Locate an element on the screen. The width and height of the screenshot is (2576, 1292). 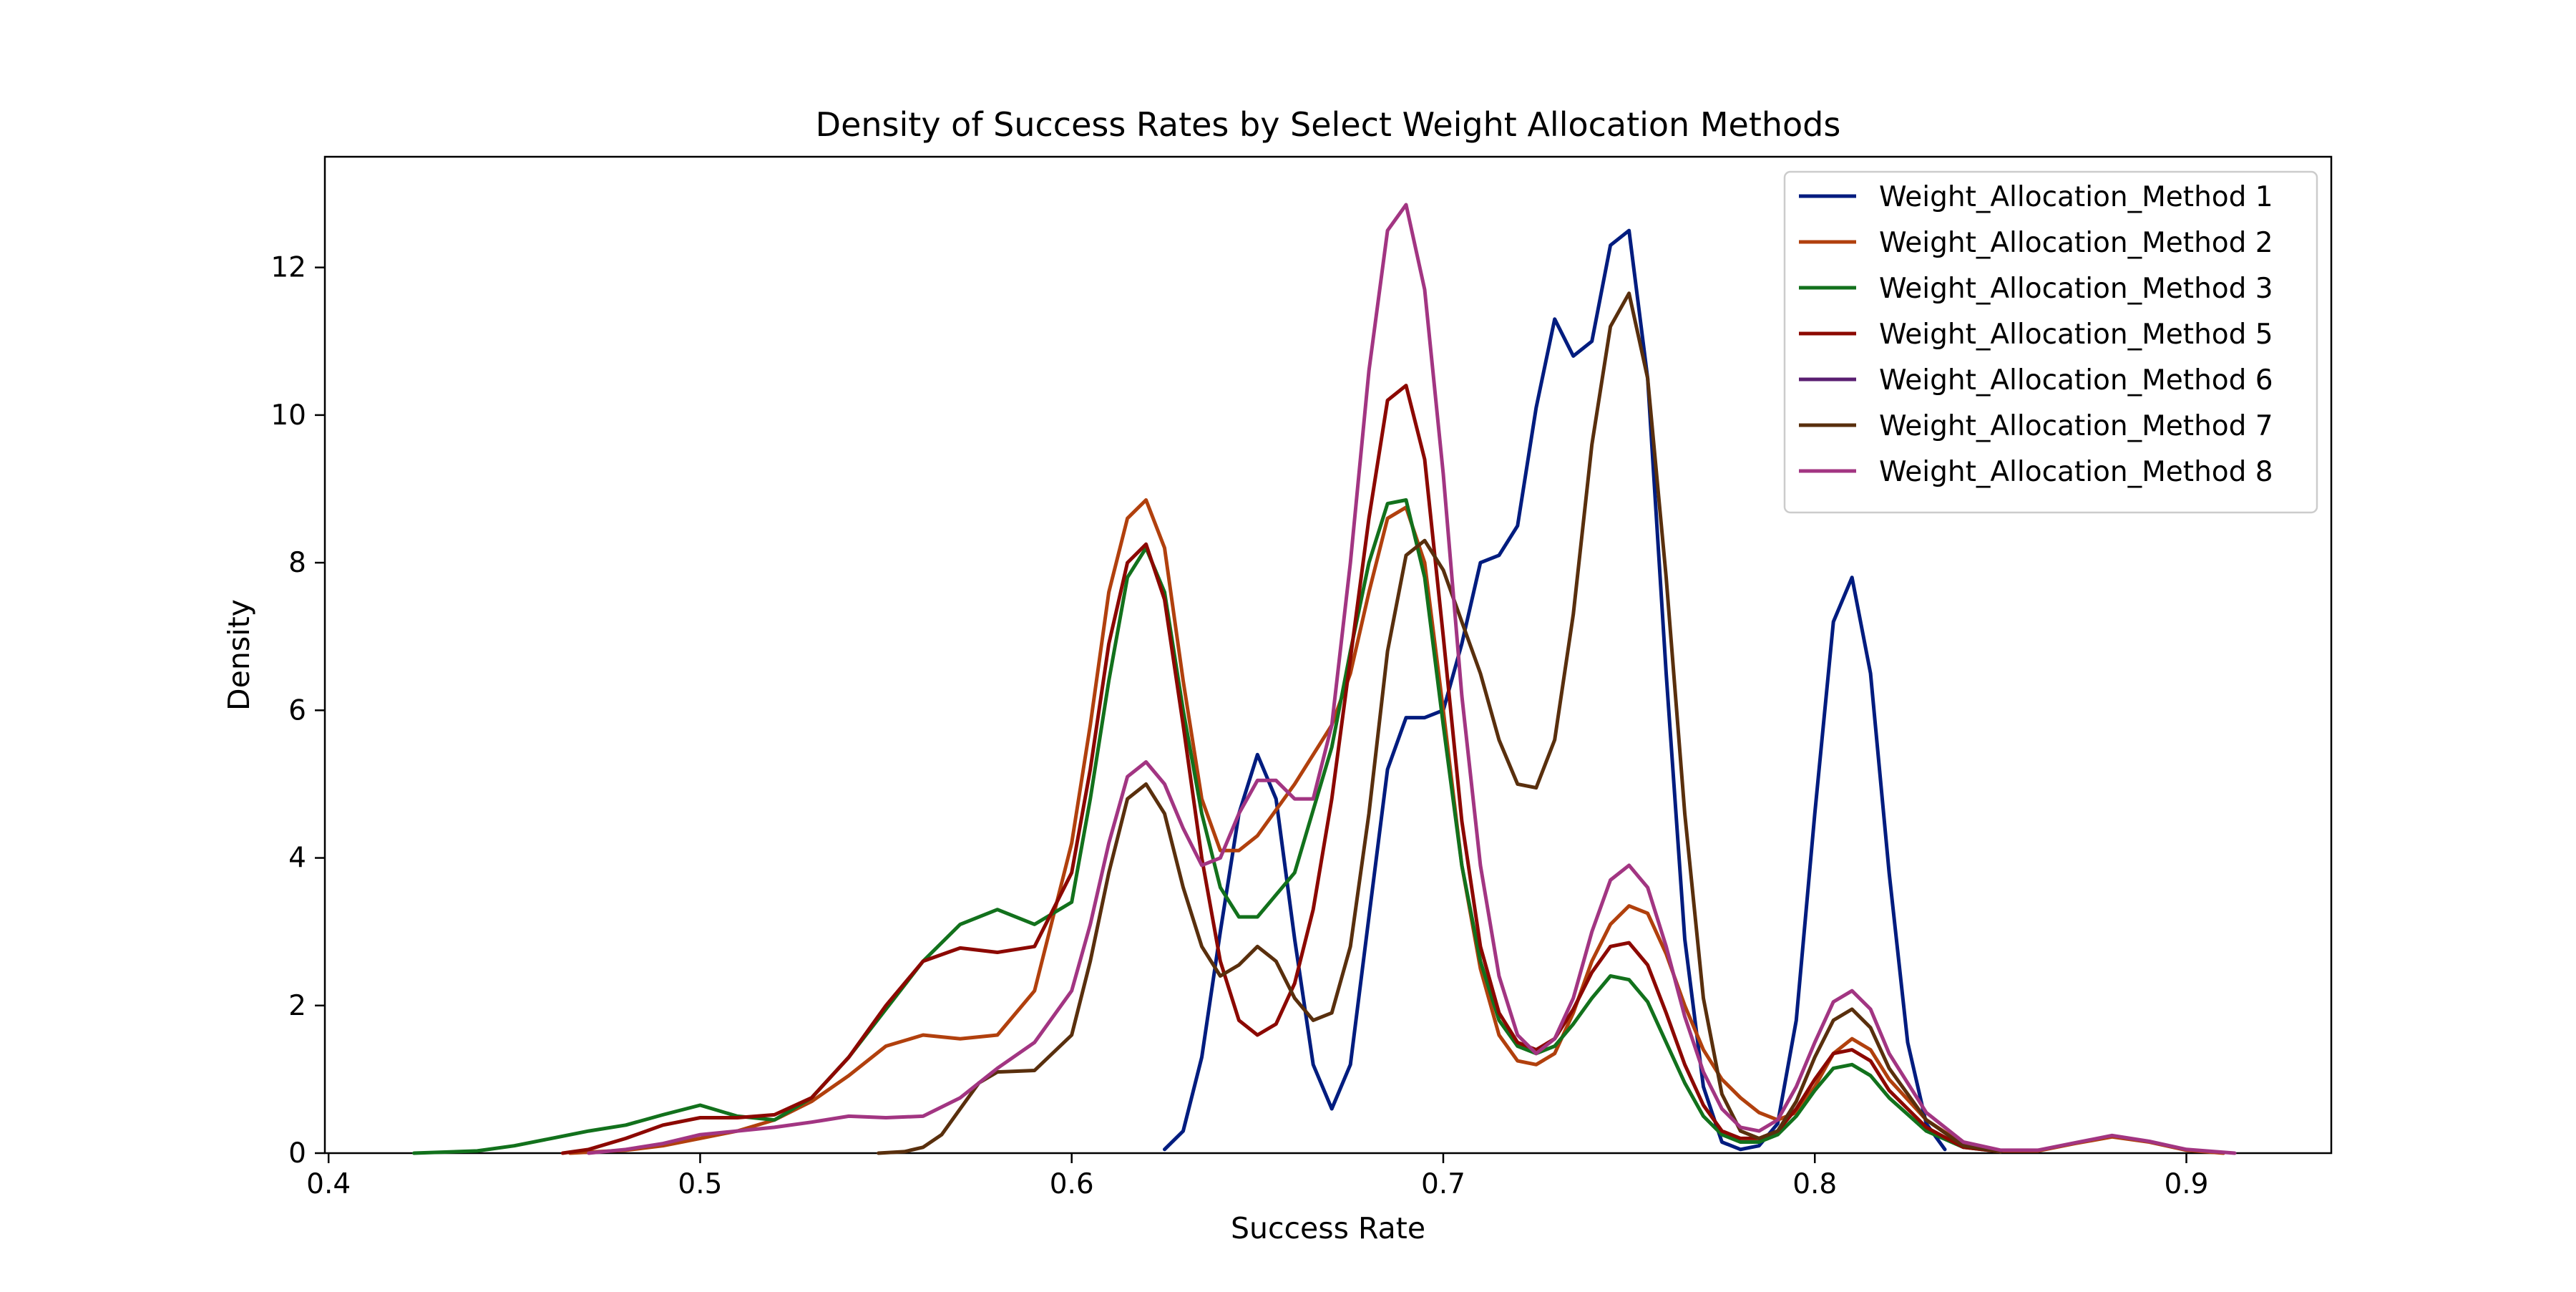
x-tick-label: 0.7 is located at coordinates (1443, 1184).